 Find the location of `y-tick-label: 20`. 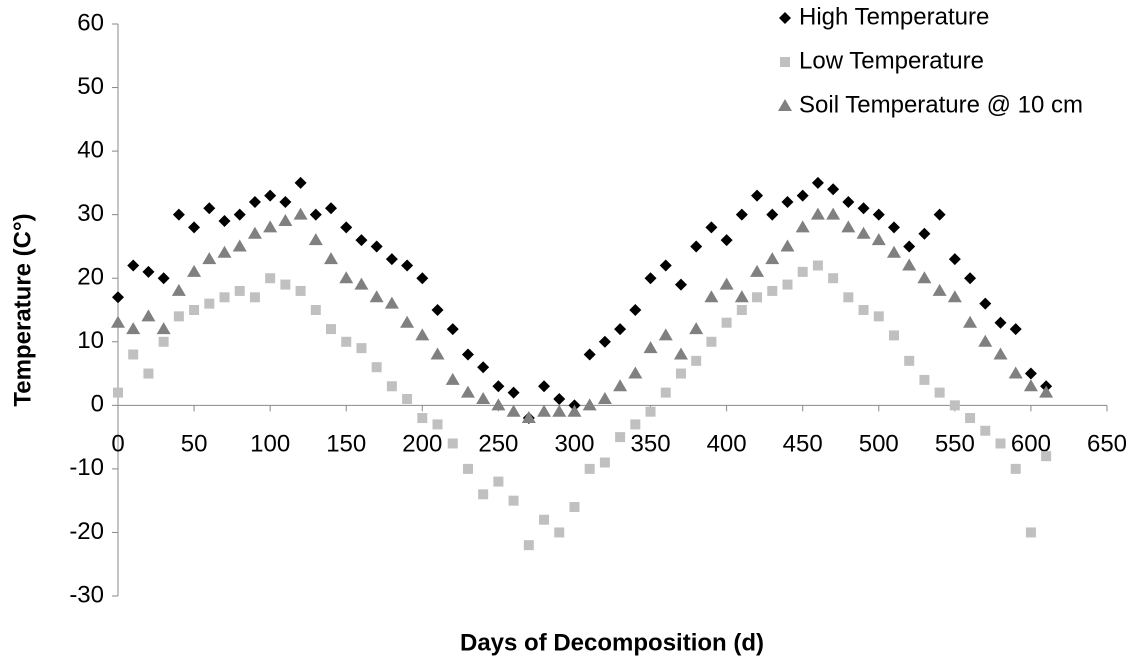

y-tick-label: 20 is located at coordinates (90, 277).